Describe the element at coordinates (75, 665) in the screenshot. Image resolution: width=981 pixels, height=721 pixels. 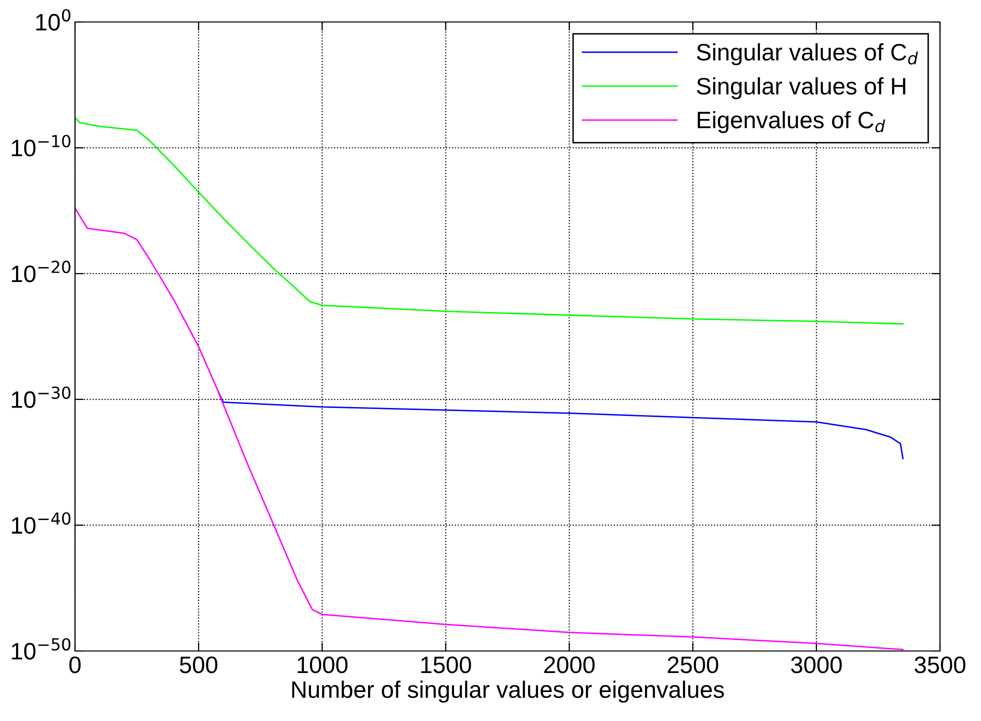
I see `x-tick-label: 0` at that location.